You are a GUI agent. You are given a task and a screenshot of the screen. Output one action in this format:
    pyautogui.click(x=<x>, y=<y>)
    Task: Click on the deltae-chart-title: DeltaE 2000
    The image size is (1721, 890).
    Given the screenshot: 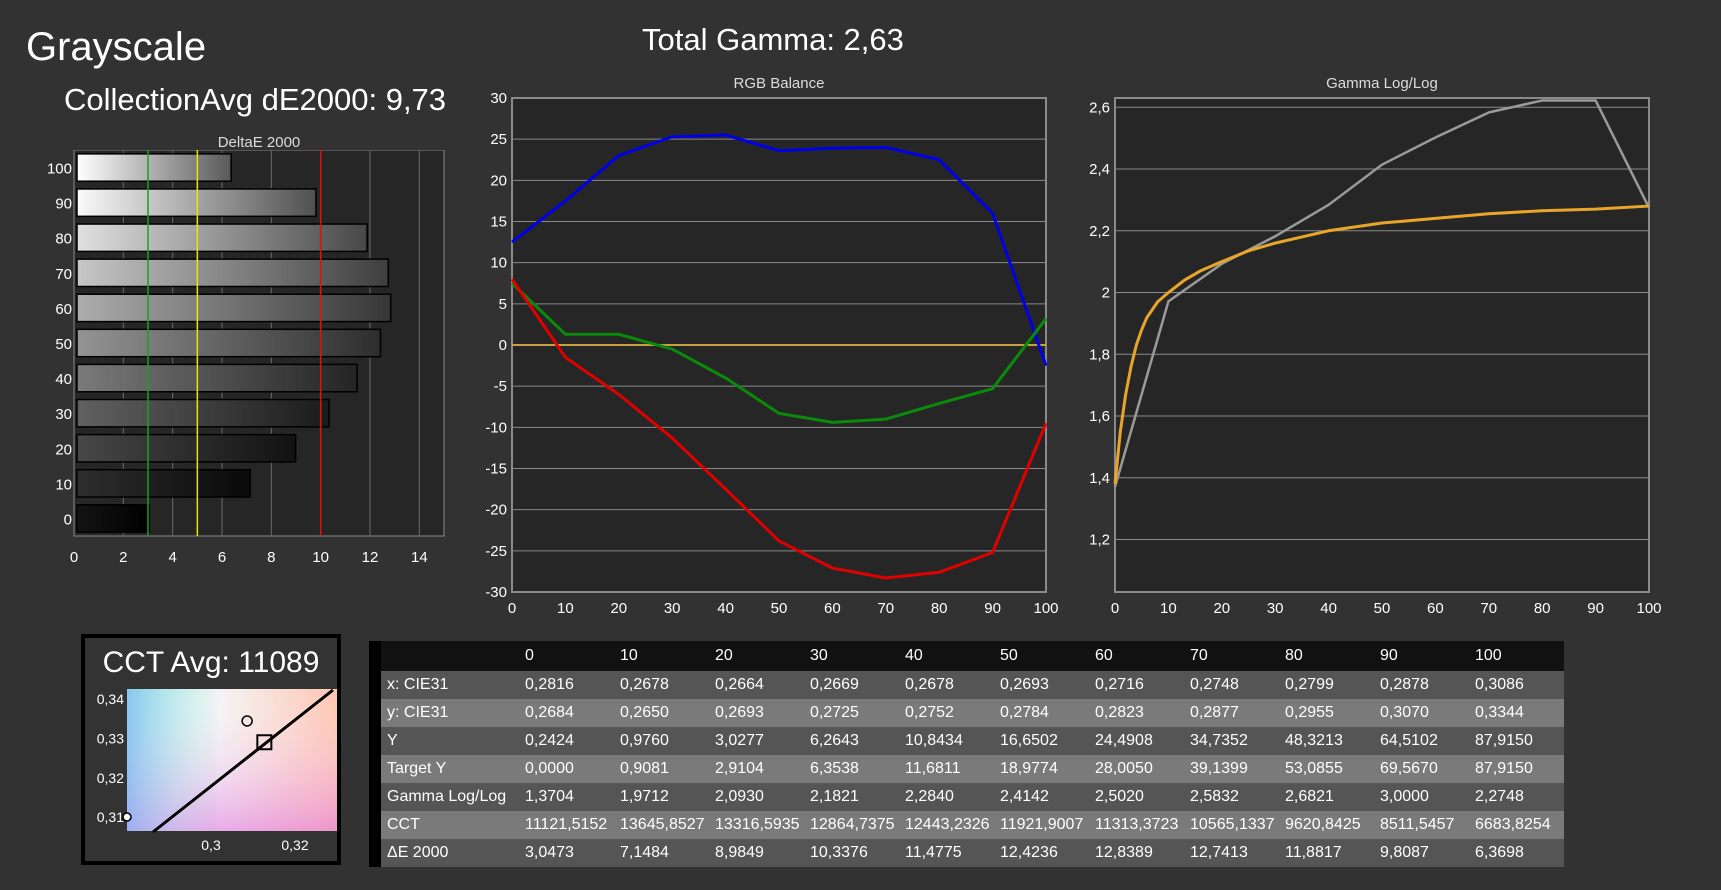 What is the action you would take?
    pyautogui.click(x=259, y=142)
    